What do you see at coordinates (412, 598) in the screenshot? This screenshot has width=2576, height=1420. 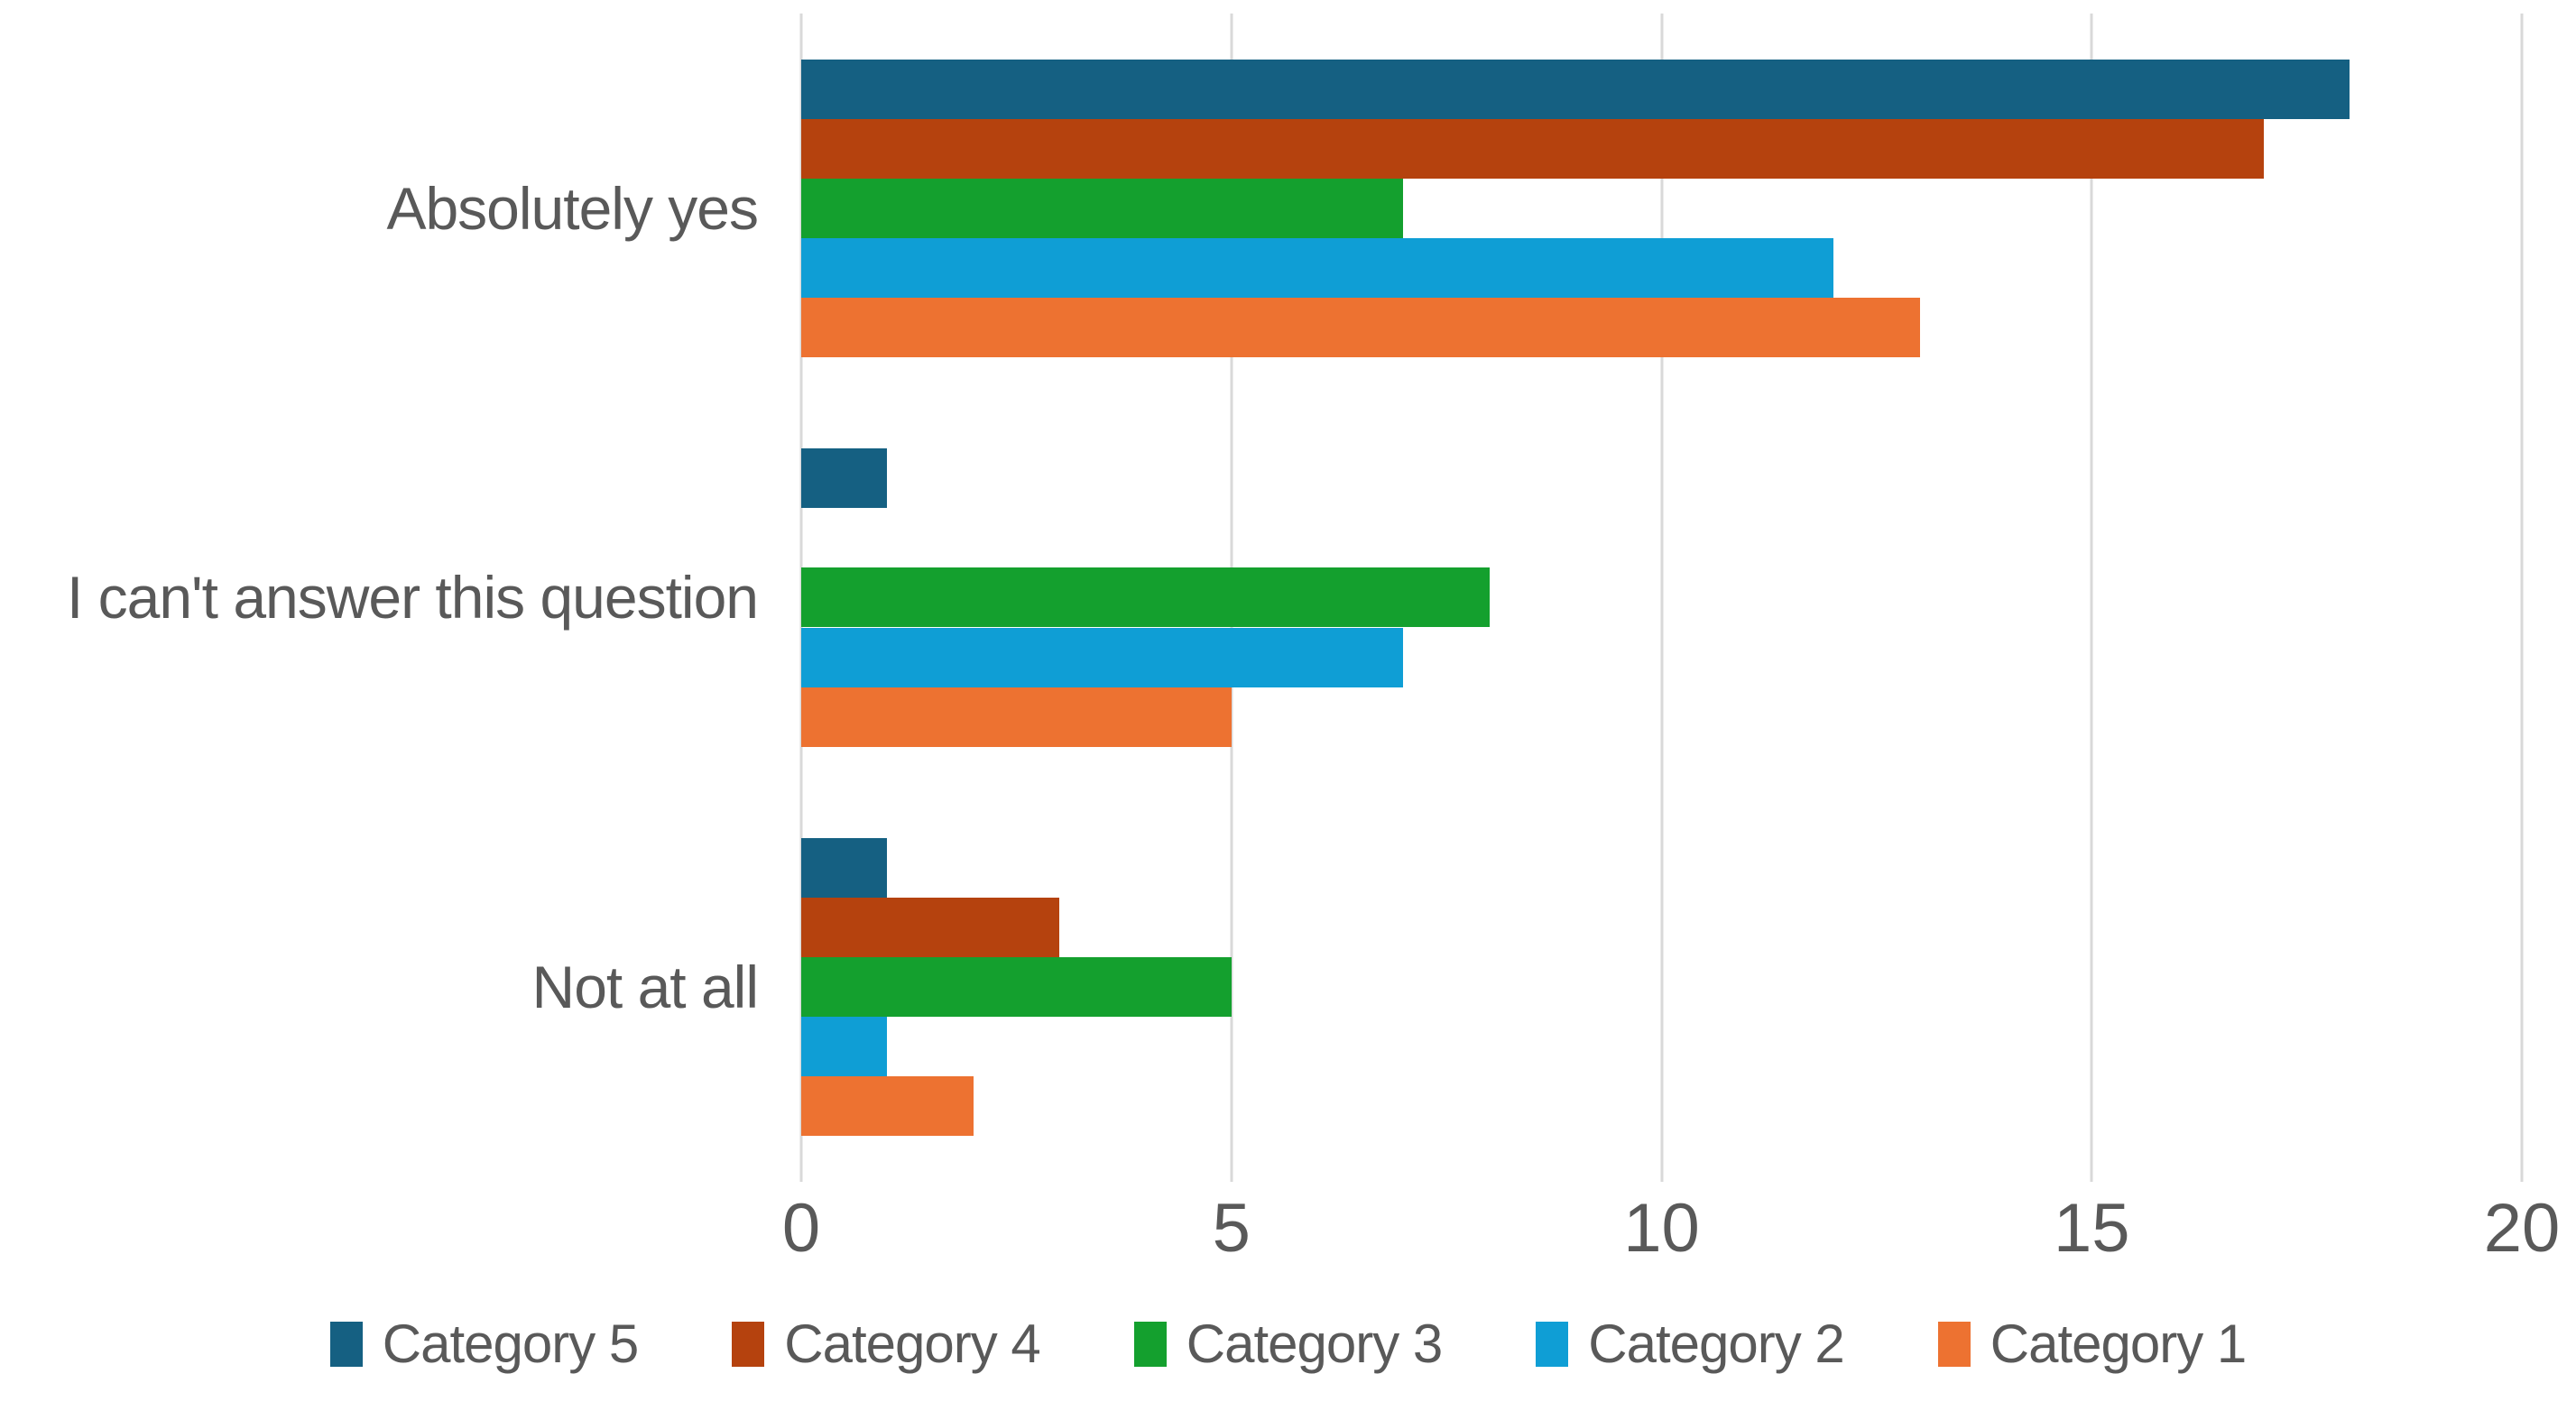 I see `y-axis-category-label: I can't answer this question` at bounding box center [412, 598].